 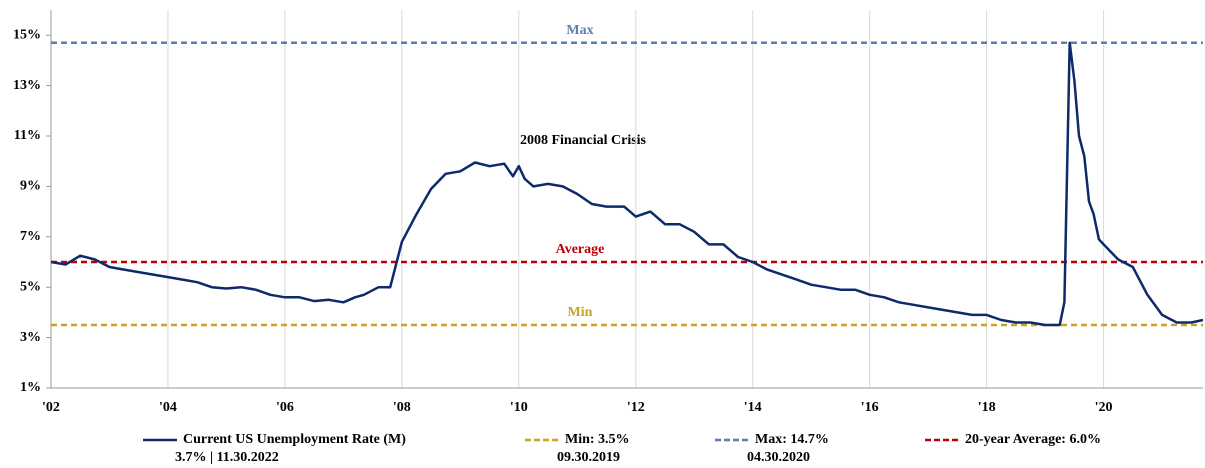 What do you see at coordinates (30, 337) in the screenshot?
I see `y-tick-label: 3%` at bounding box center [30, 337].